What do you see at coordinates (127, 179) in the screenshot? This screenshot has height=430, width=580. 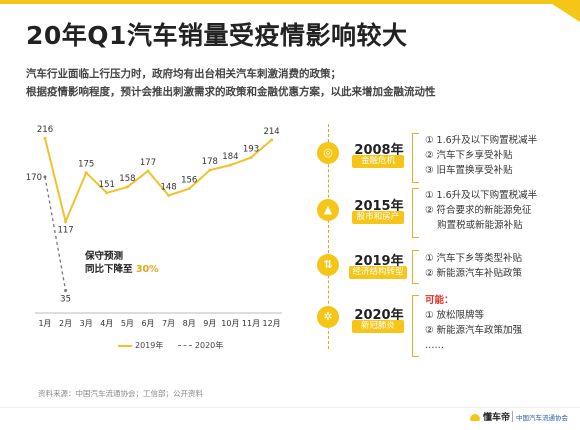 I see `data-label: 158` at bounding box center [127, 179].